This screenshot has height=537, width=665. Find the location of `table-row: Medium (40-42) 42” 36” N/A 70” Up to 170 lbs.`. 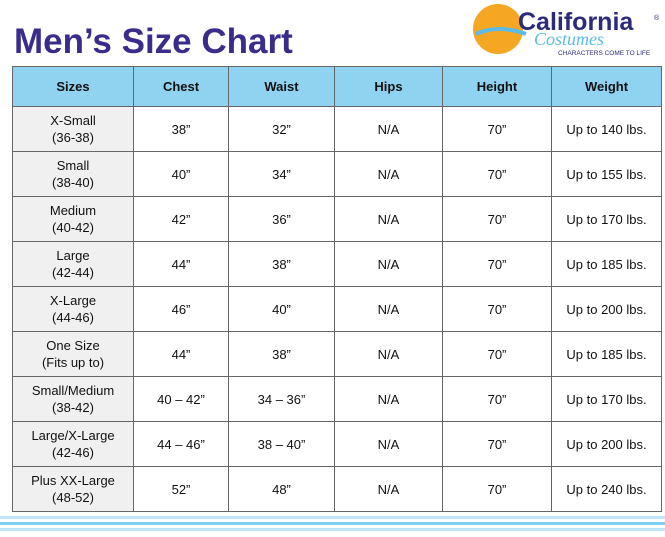

table-row: Medium (40-42) 42” 36” N/A 70” Up to 170 lbs. is located at coordinates (337, 219).